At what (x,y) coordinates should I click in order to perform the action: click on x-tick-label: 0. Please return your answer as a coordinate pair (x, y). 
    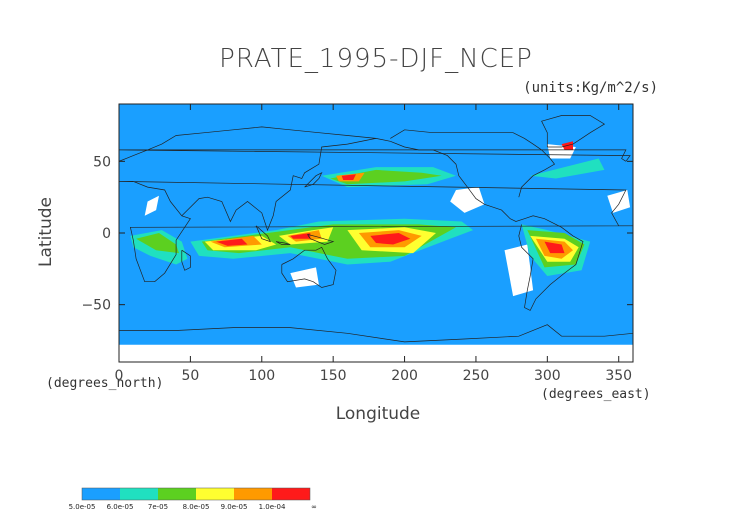
    Looking at the image, I should click on (119, 376).